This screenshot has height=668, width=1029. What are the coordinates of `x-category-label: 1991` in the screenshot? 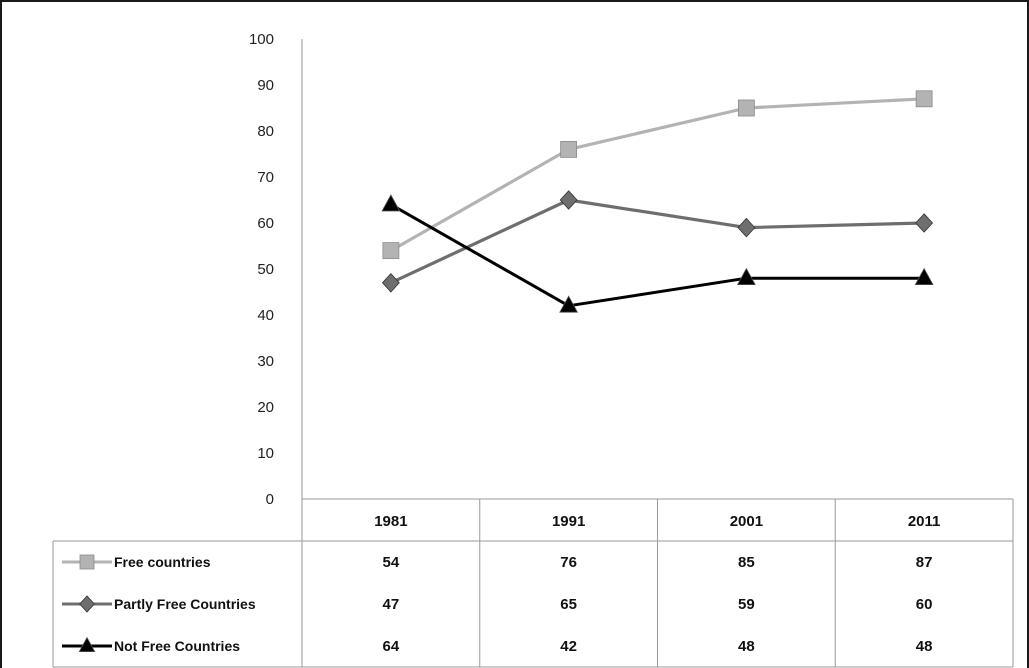 It's located at (568, 521).